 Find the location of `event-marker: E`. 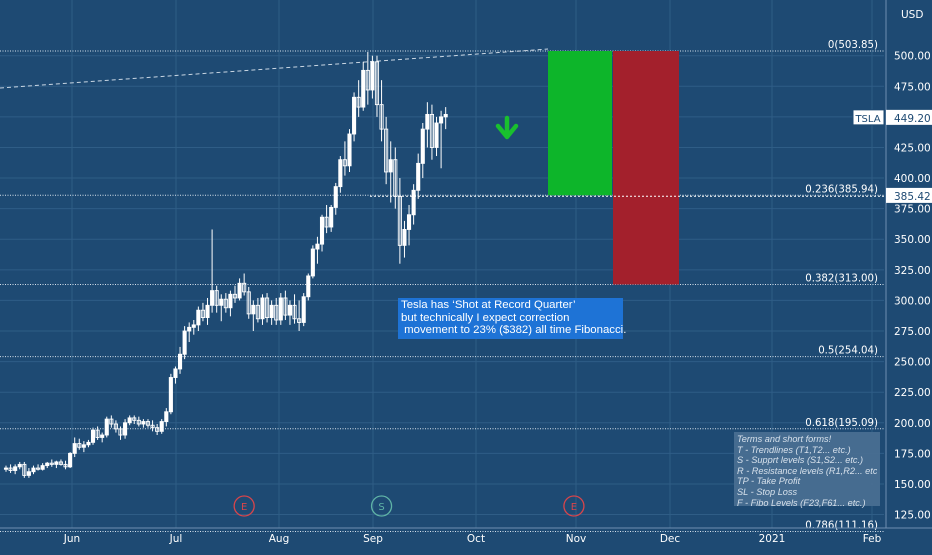

event-marker: E is located at coordinates (574, 506).